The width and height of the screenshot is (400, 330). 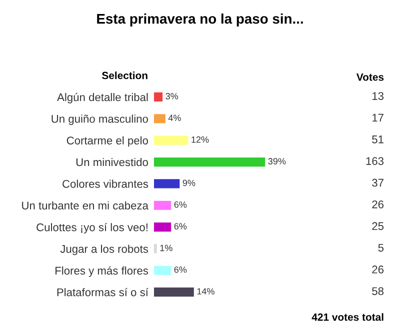 What do you see at coordinates (174, 118) in the screenshot?
I see `data-label: 4%` at bounding box center [174, 118].